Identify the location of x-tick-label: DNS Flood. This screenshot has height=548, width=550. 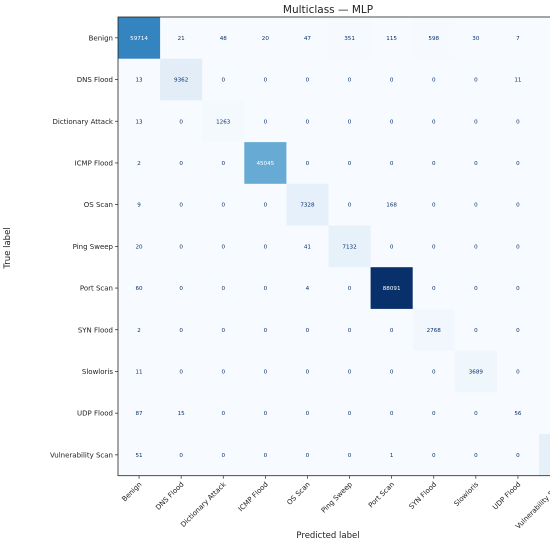
(169, 495).